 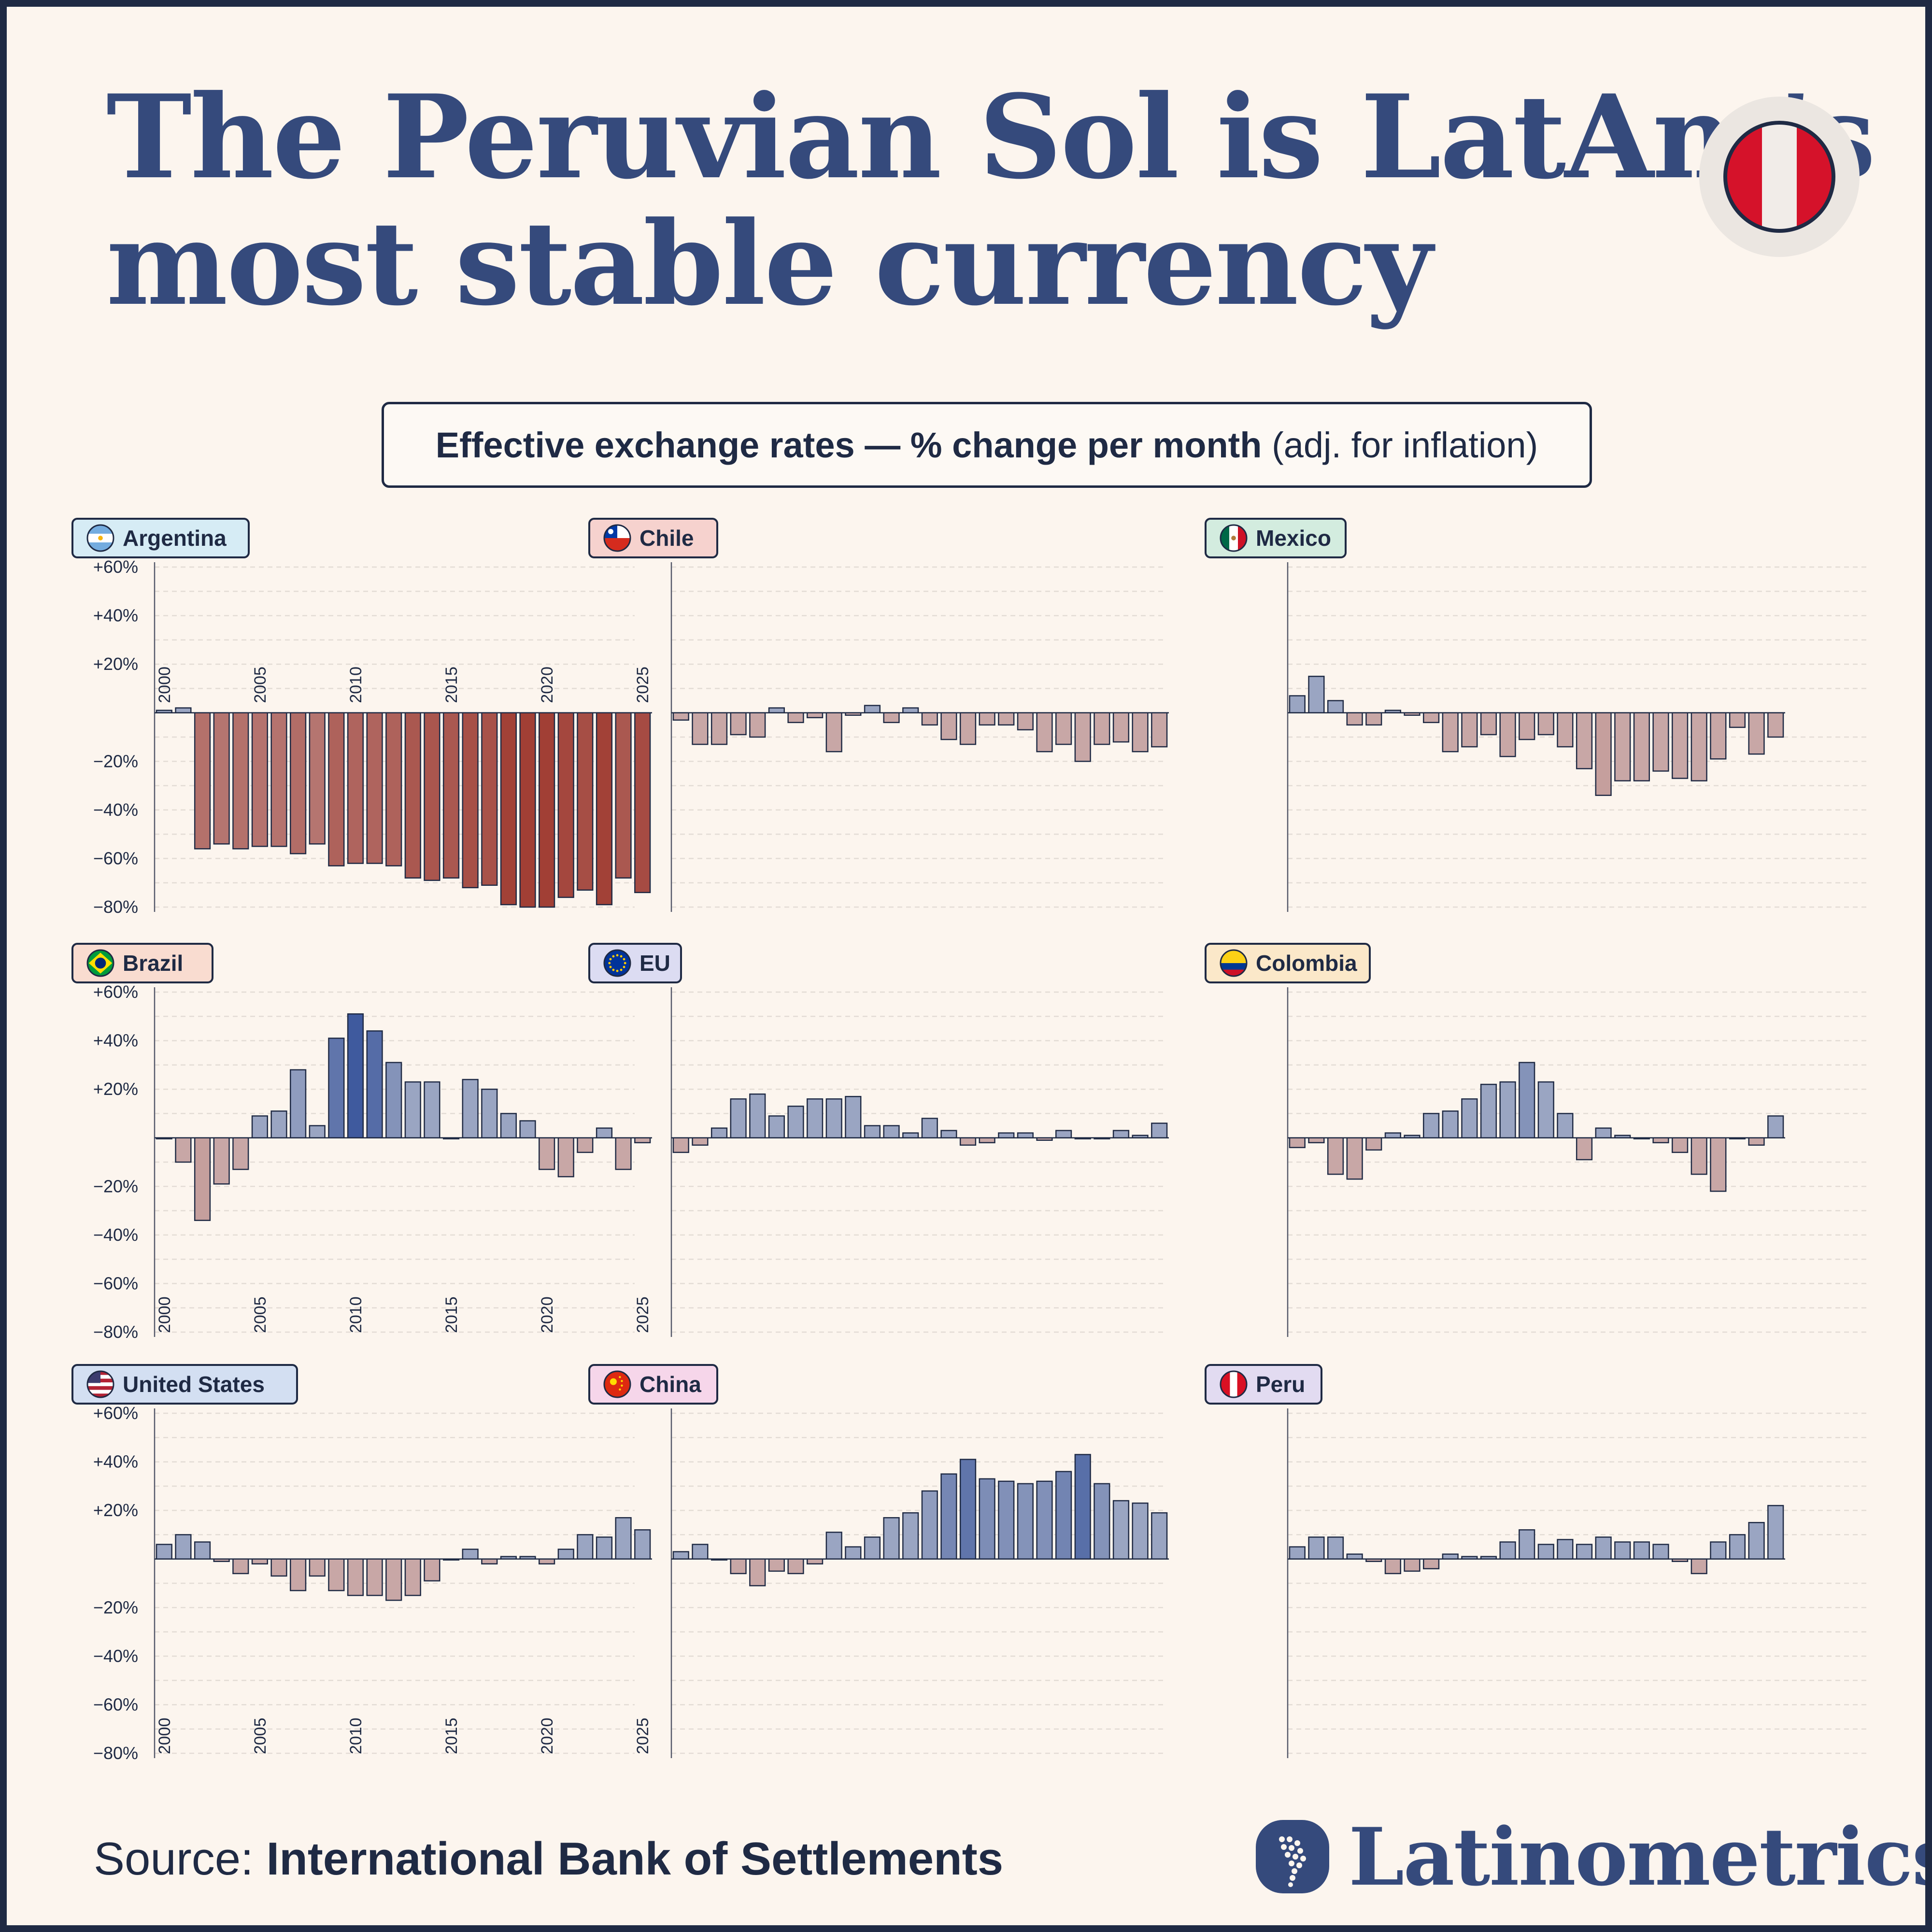 I want to click on country-label: Brazil, so click(x=142, y=963).